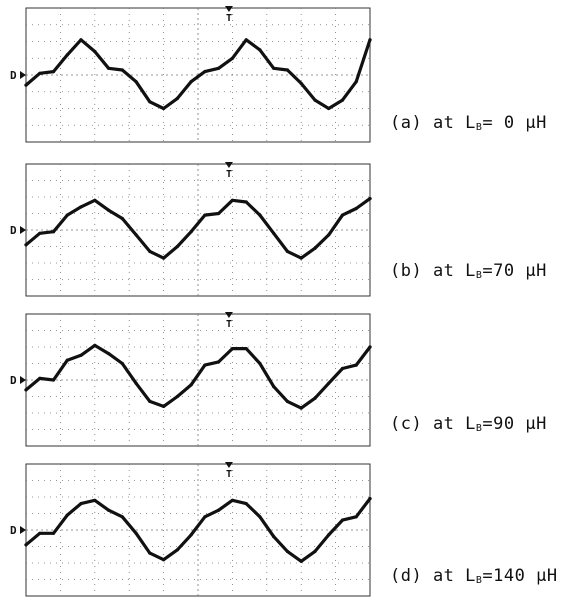 This screenshot has height=603, width=584. I want to click on caption-c: (c) at LB=90 μH, so click(468, 424).